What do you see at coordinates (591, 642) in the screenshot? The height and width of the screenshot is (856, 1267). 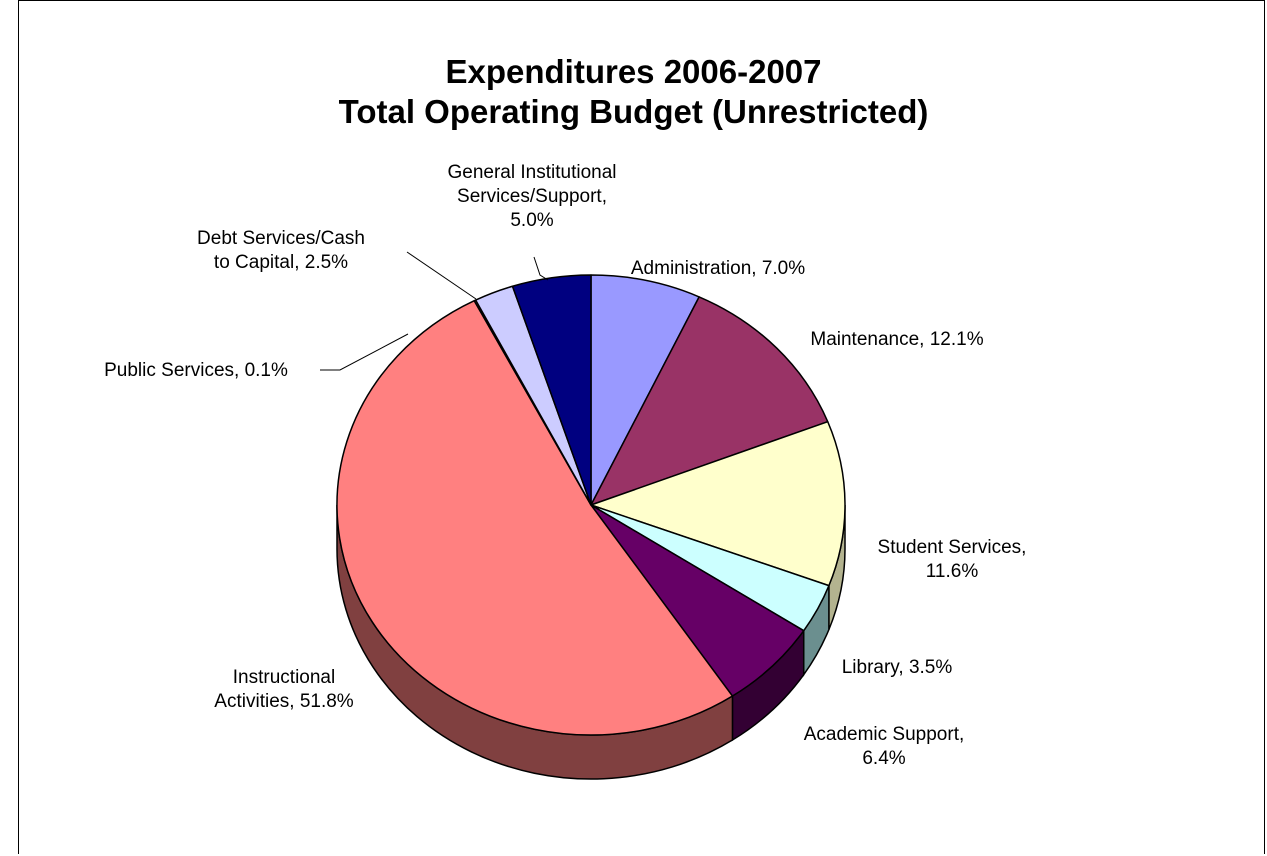 I see `pie-depth-sides` at bounding box center [591, 642].